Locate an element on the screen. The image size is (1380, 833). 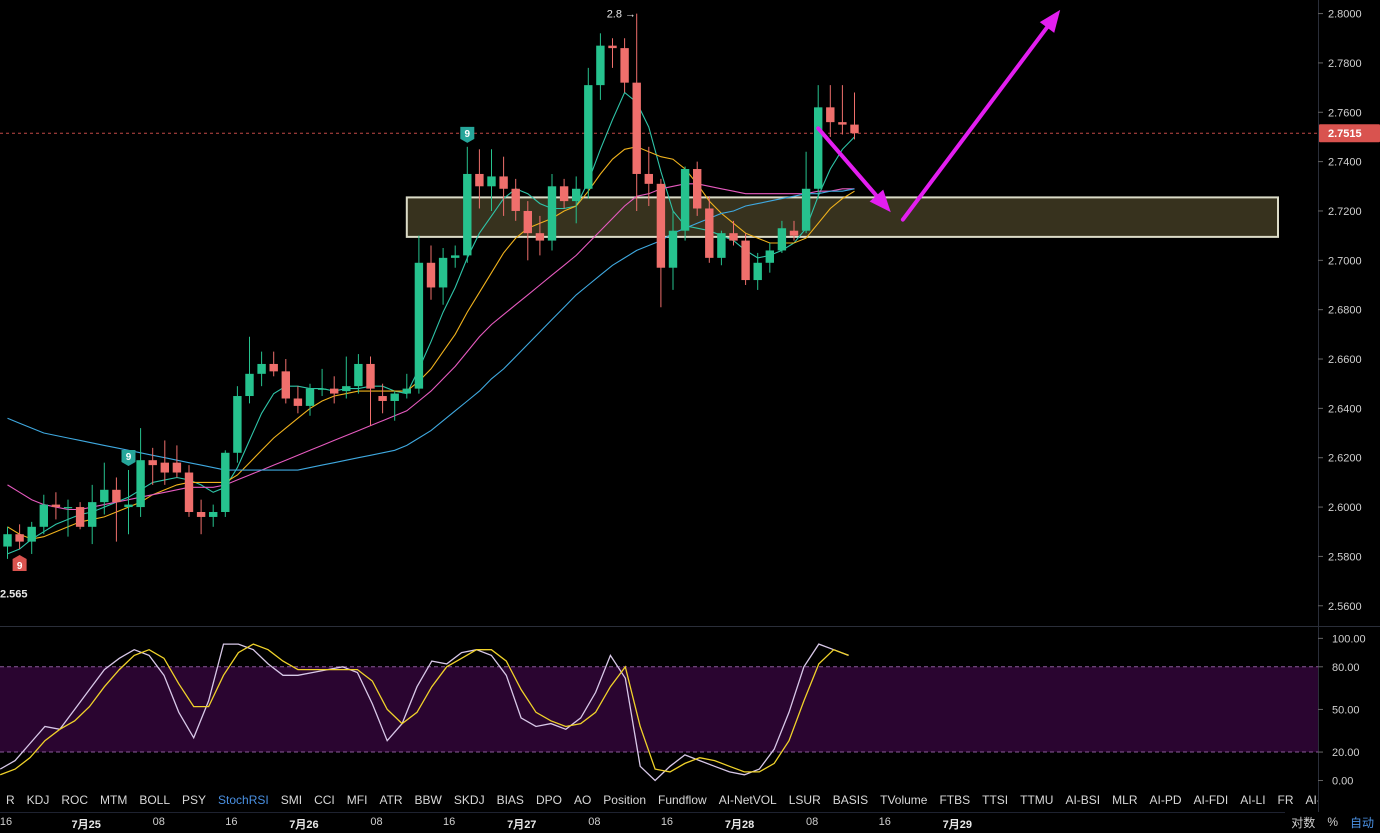
indicator-tab-roc: ROC is located at coordinates (75, 800).